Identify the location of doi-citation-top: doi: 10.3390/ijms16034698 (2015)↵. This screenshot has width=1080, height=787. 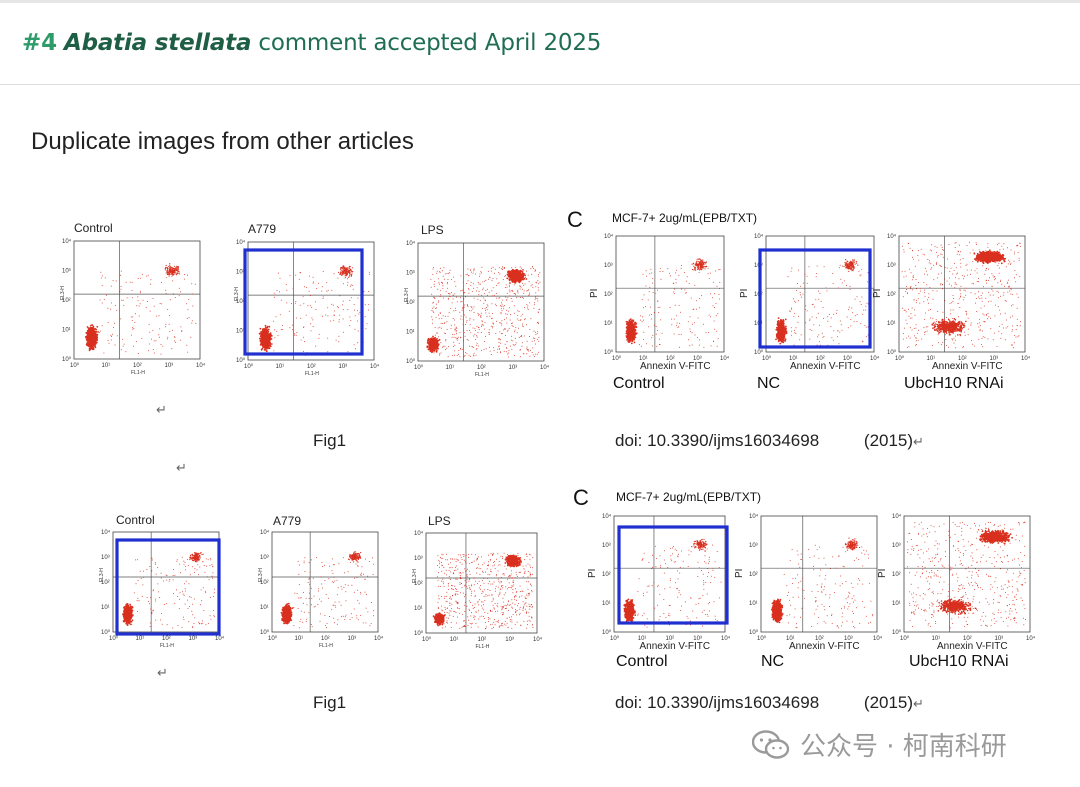
(769, 441).